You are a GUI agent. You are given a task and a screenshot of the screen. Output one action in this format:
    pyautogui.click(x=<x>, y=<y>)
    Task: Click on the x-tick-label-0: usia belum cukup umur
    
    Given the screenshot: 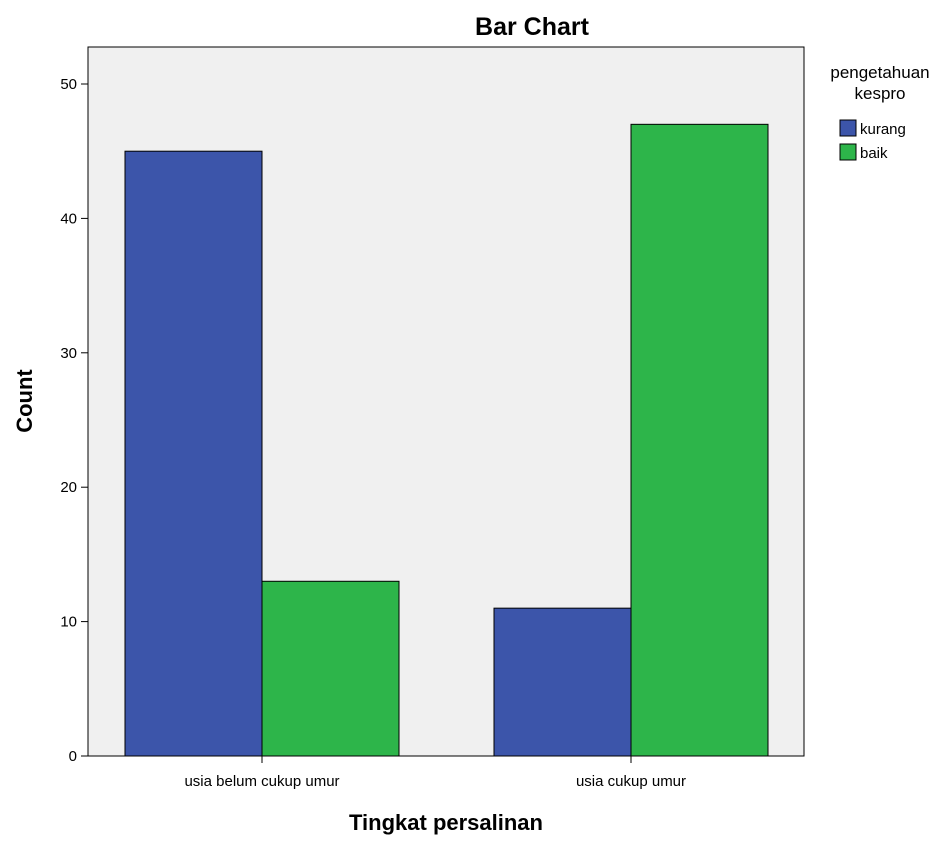 What is the action you would take?
    pyautogui.click(x=261, y=781)
    